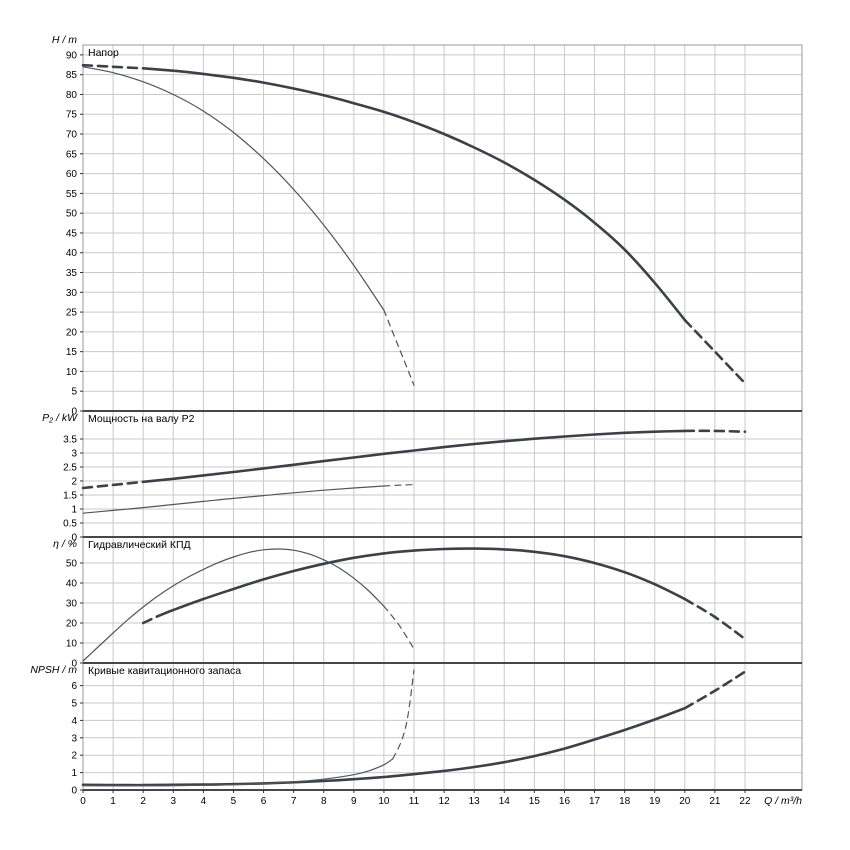 The width and height of the screenshot is (850, 850). Describe the element at coordinates (72, 273) in the screenshot. I see `y-tick-label: 35` at that location.